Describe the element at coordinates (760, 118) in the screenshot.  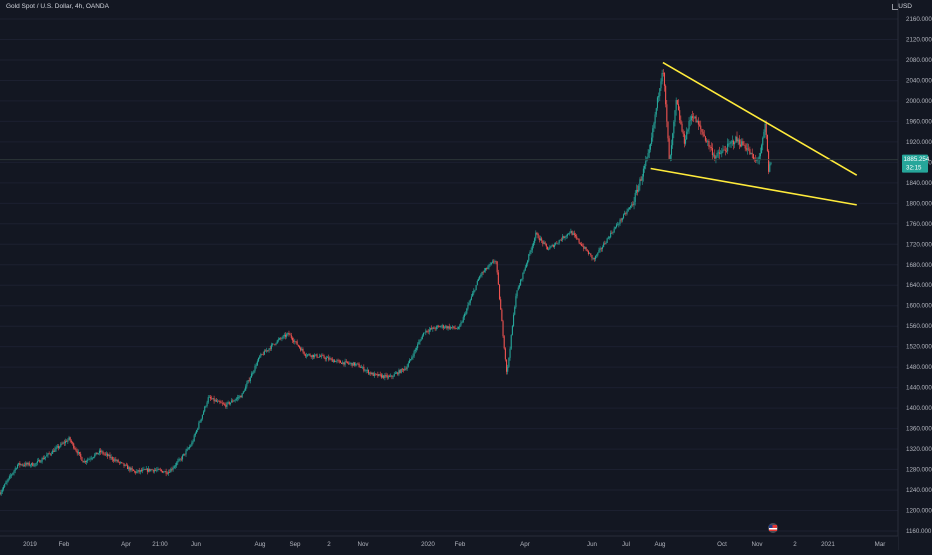
I see `upper-trendline` at that location.